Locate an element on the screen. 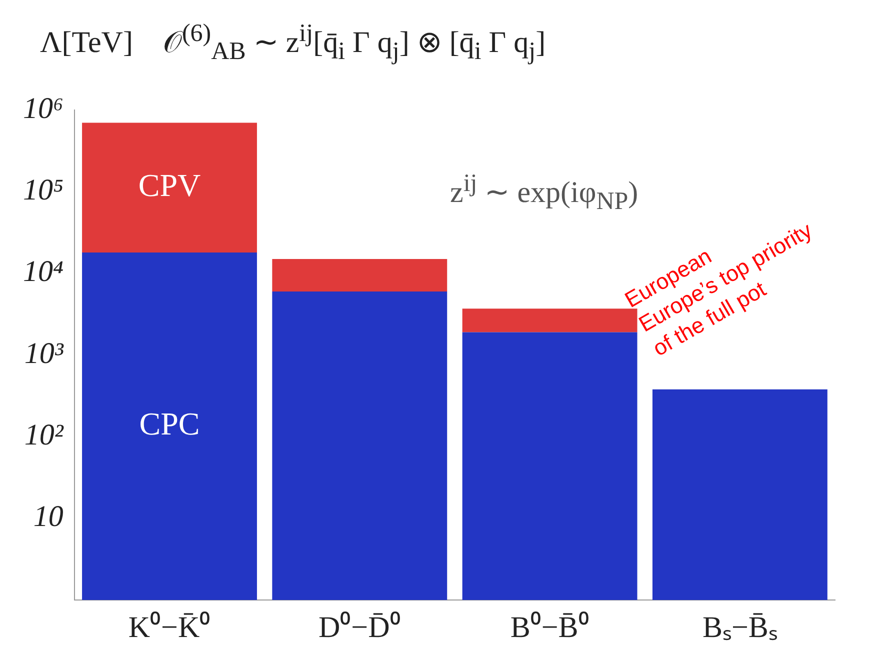 The width and height of the screenshot is (880, 660). y-tick-label: 10⁴ is located at coordinates (43, 271).